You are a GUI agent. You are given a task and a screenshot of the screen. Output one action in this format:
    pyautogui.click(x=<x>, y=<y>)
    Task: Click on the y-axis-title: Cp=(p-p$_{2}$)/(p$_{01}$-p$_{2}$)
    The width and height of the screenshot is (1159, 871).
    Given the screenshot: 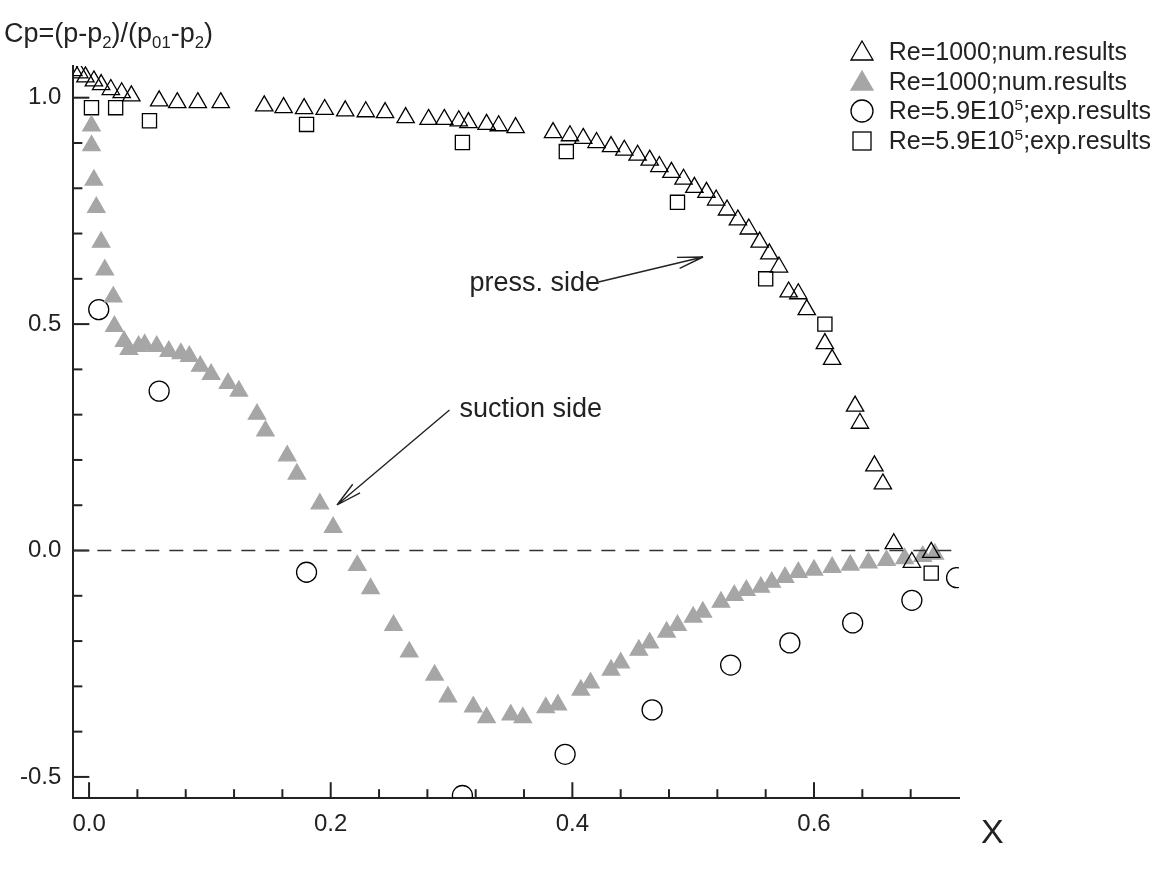 What is the action you would take?
    pyautogui.click(x=109, y=36)
    